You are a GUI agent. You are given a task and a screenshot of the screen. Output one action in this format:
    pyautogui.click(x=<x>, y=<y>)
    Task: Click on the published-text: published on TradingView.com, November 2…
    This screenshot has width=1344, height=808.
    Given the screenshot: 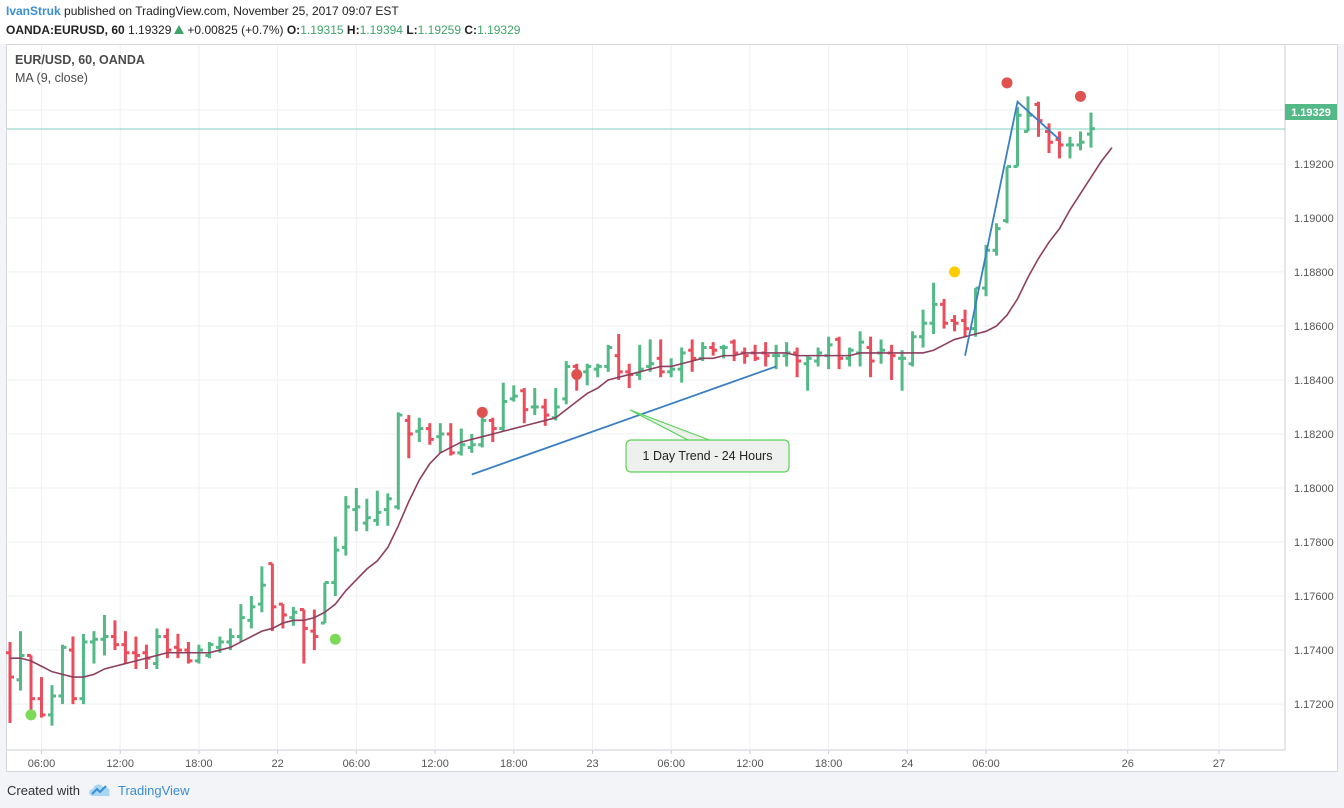 What is the action you would take?
    pyautogui.click(x=231, y=11)
    